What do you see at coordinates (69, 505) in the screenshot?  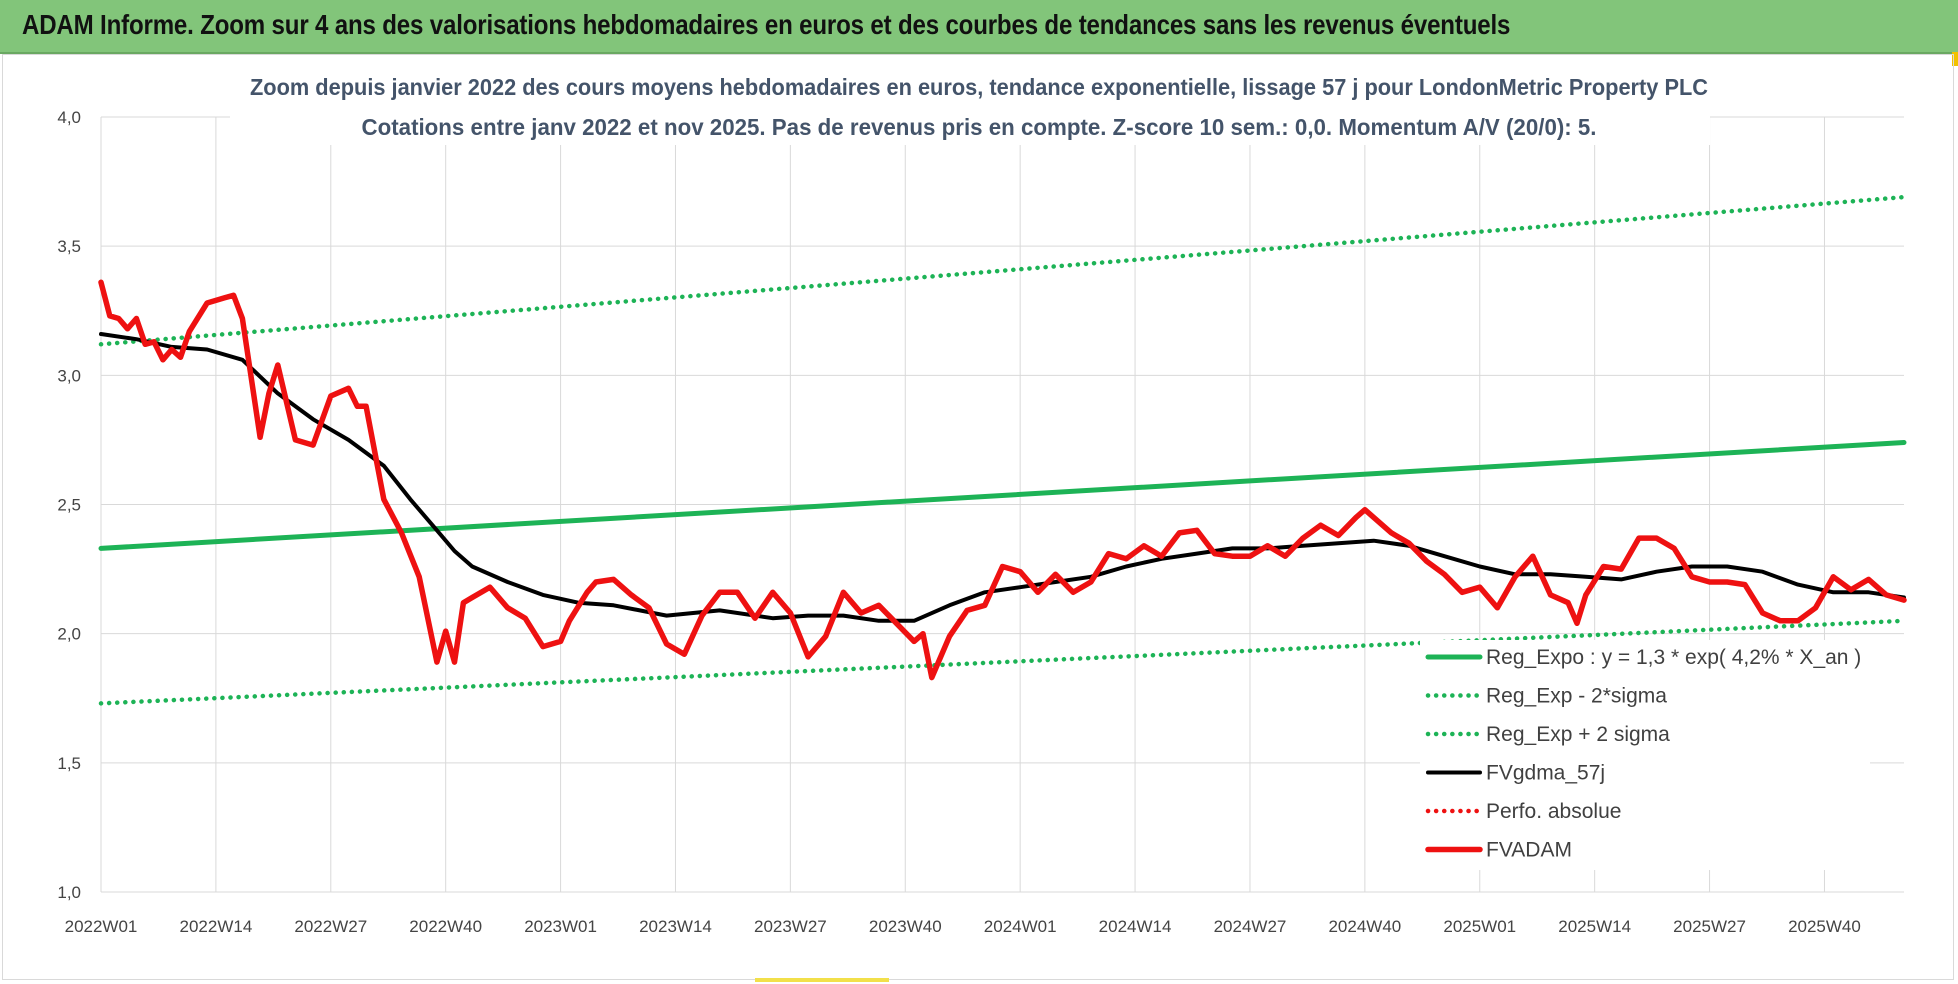 I see `y-tick-label: 2,5` at bounding box center [69, 505].